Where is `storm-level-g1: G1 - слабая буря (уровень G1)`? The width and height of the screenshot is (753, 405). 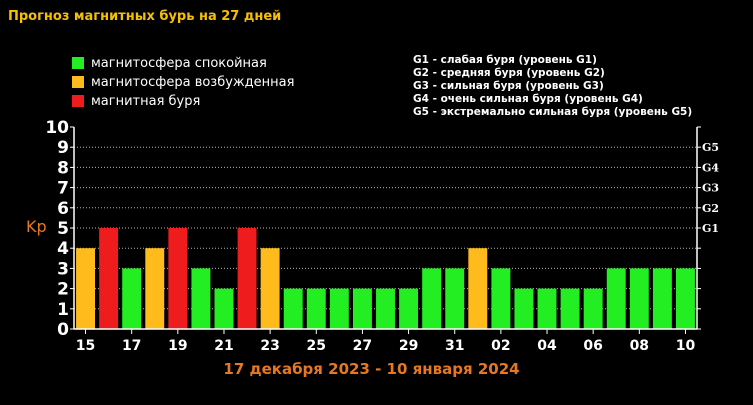 storm-level-g1: G1 - слабая буря (уровень G1) is located at coordinates (505, 60).